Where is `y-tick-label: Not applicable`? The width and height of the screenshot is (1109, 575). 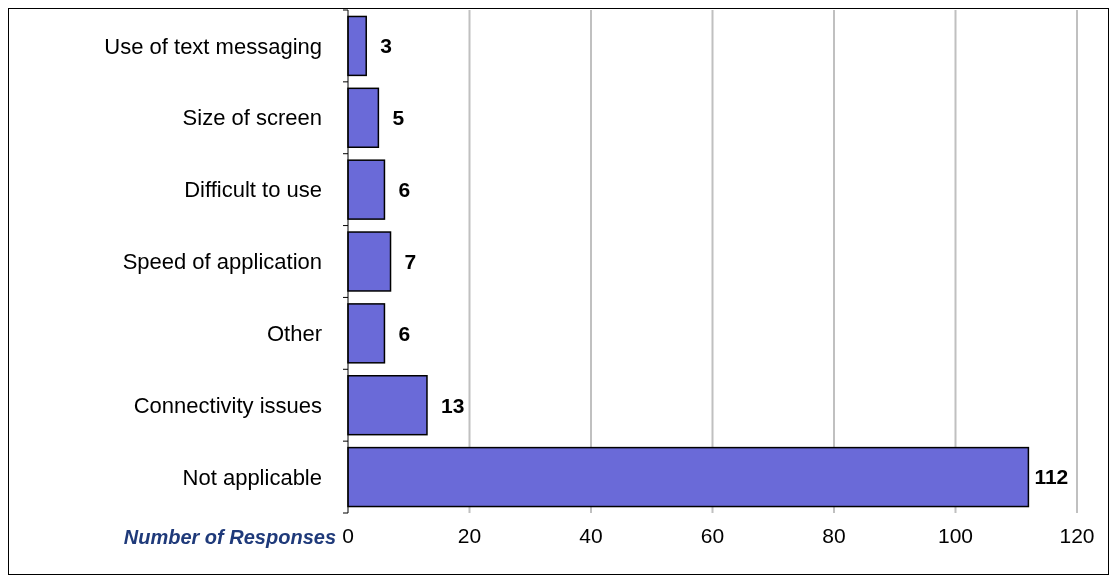 y-tick-label: Not applicable is located at coordinates (252, 477).